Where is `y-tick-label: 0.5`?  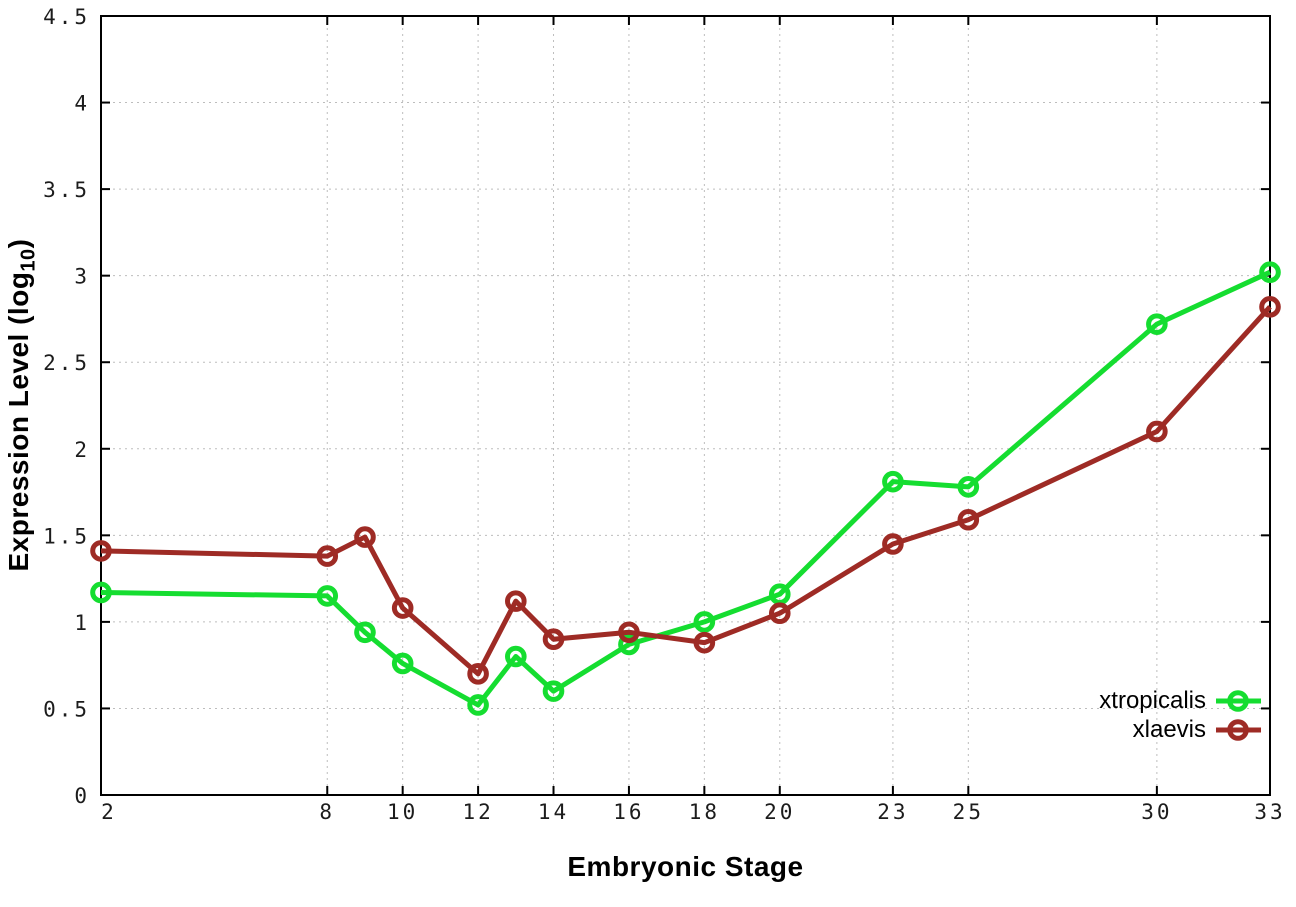 y-tick-label: 0.5 is located at coordinates (66, 709).